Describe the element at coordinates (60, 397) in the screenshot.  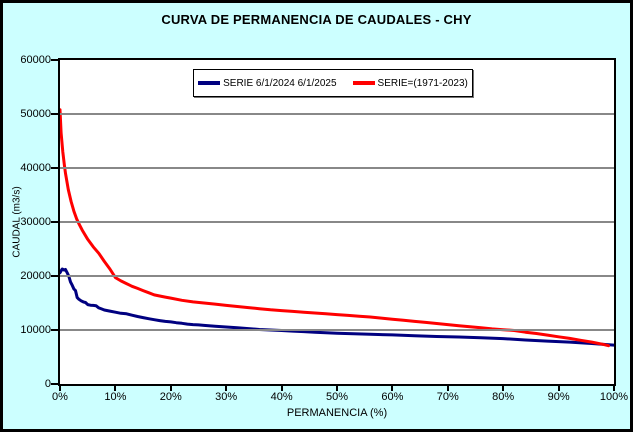
I see `x-tick-label: 0%` at that location.